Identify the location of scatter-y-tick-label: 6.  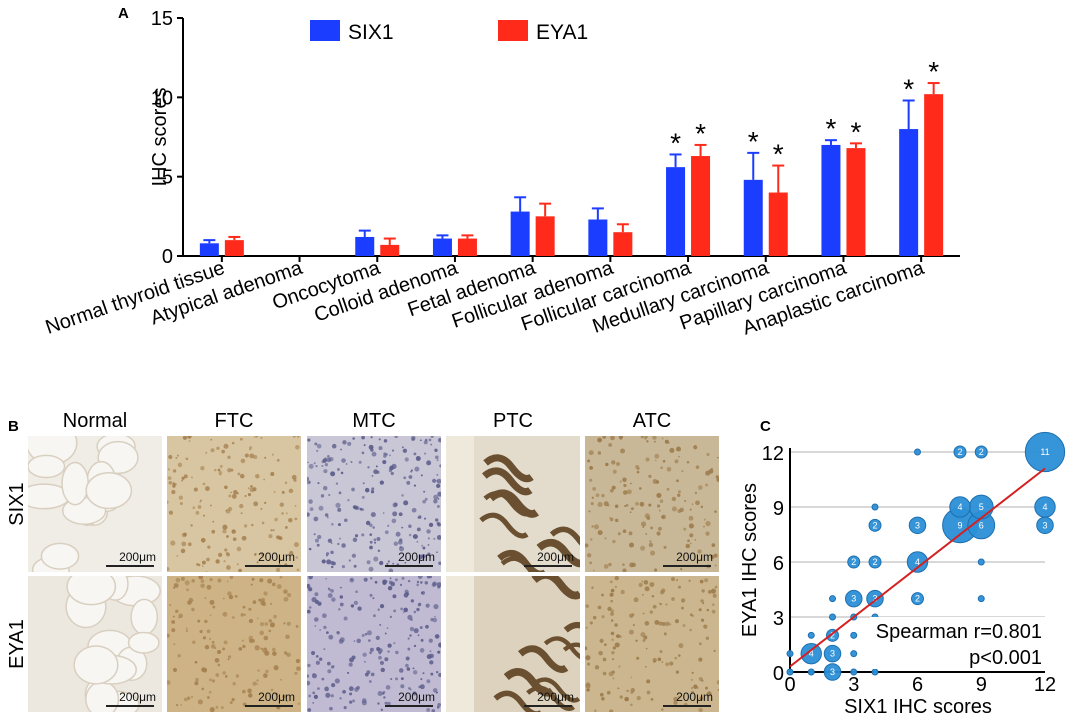
(778, 564).